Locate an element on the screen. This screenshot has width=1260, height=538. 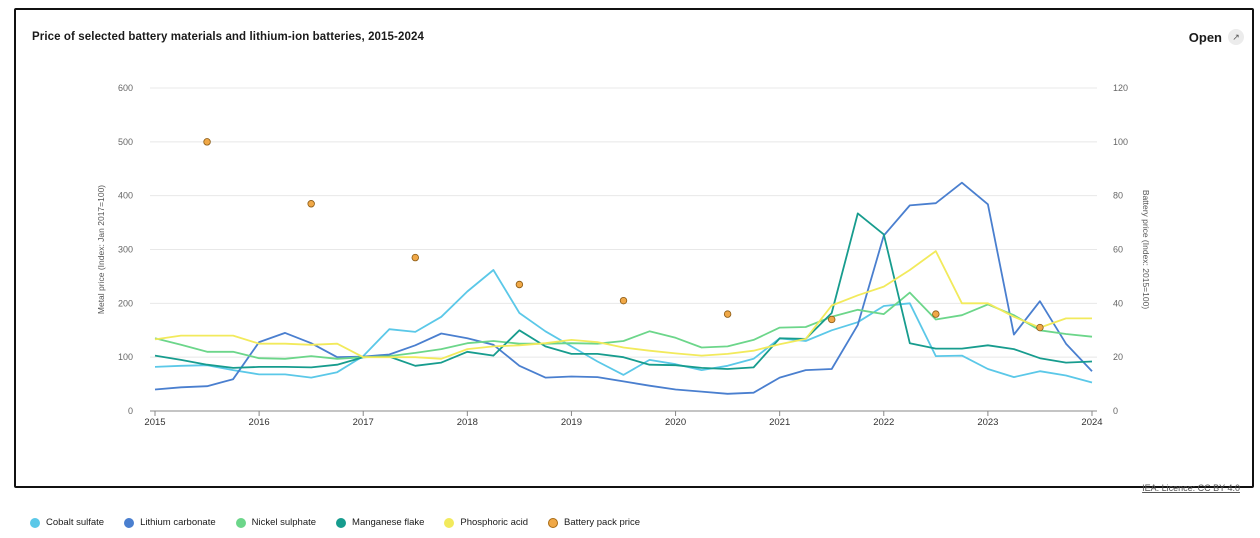
open-button: Open ↗ is located at coordinates (1216, 37).